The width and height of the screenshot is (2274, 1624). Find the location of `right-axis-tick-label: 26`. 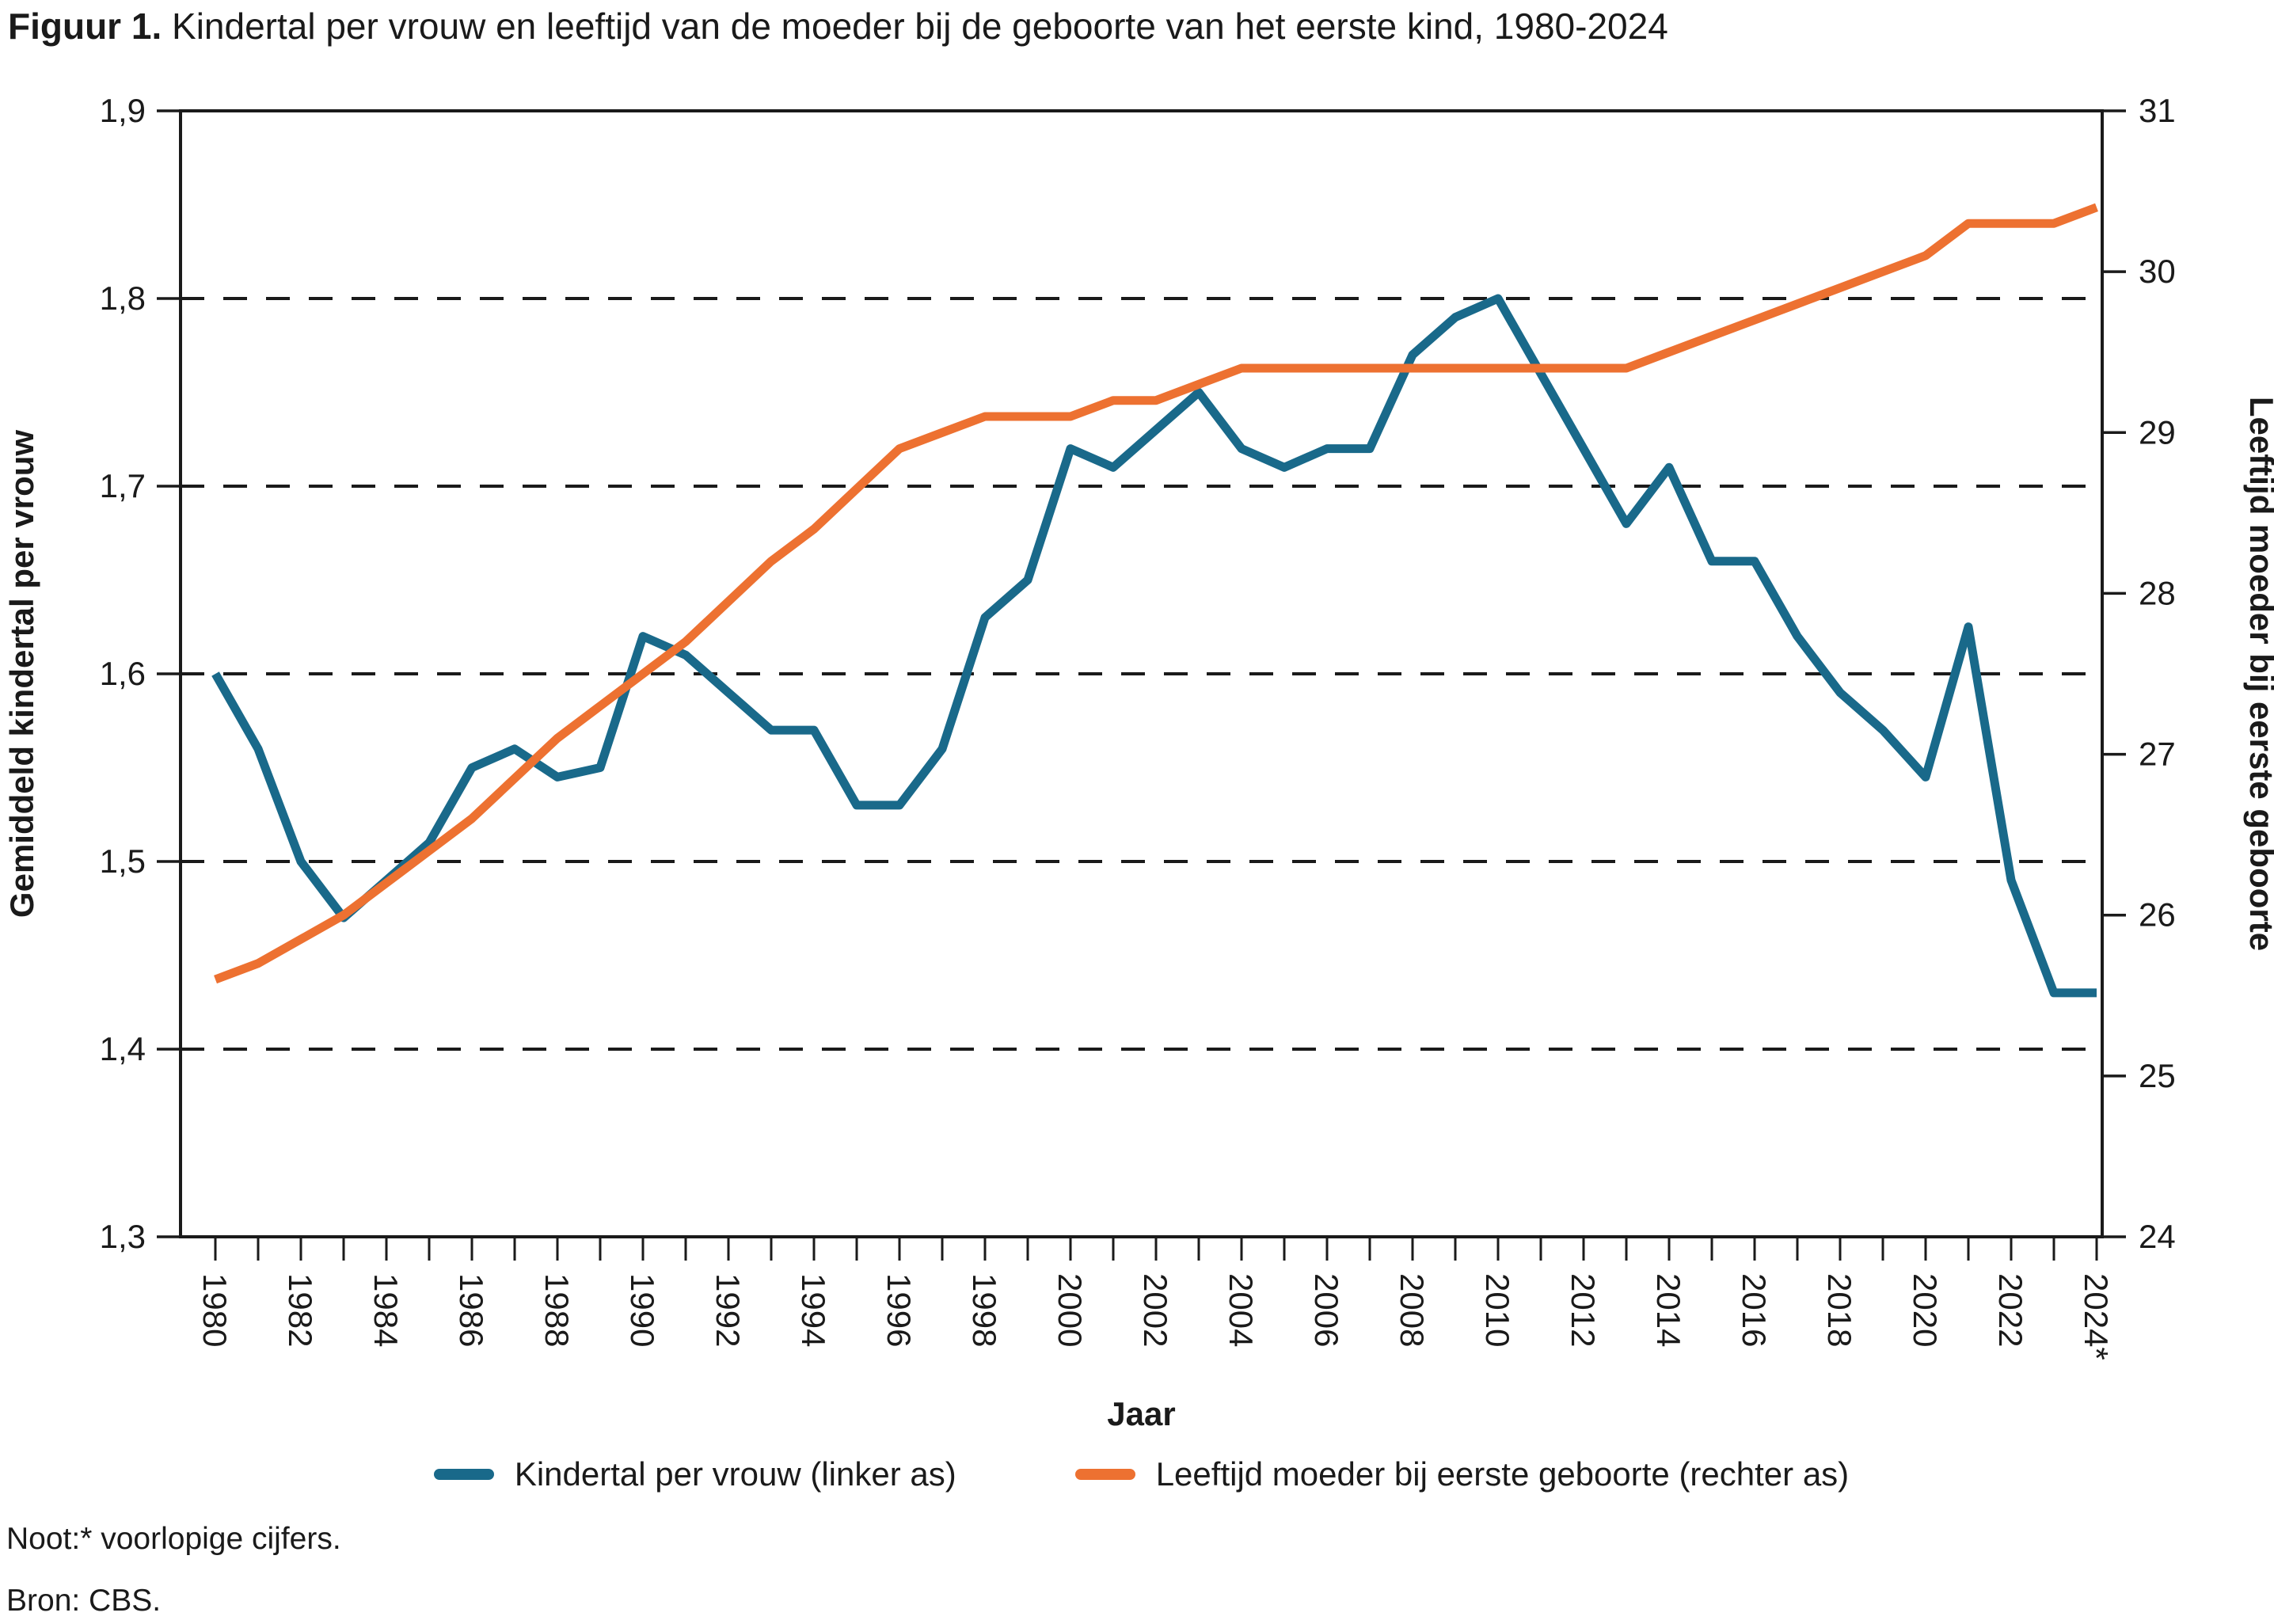

right-axis-tick-label: 26 is located at coordinates (2158, 915).